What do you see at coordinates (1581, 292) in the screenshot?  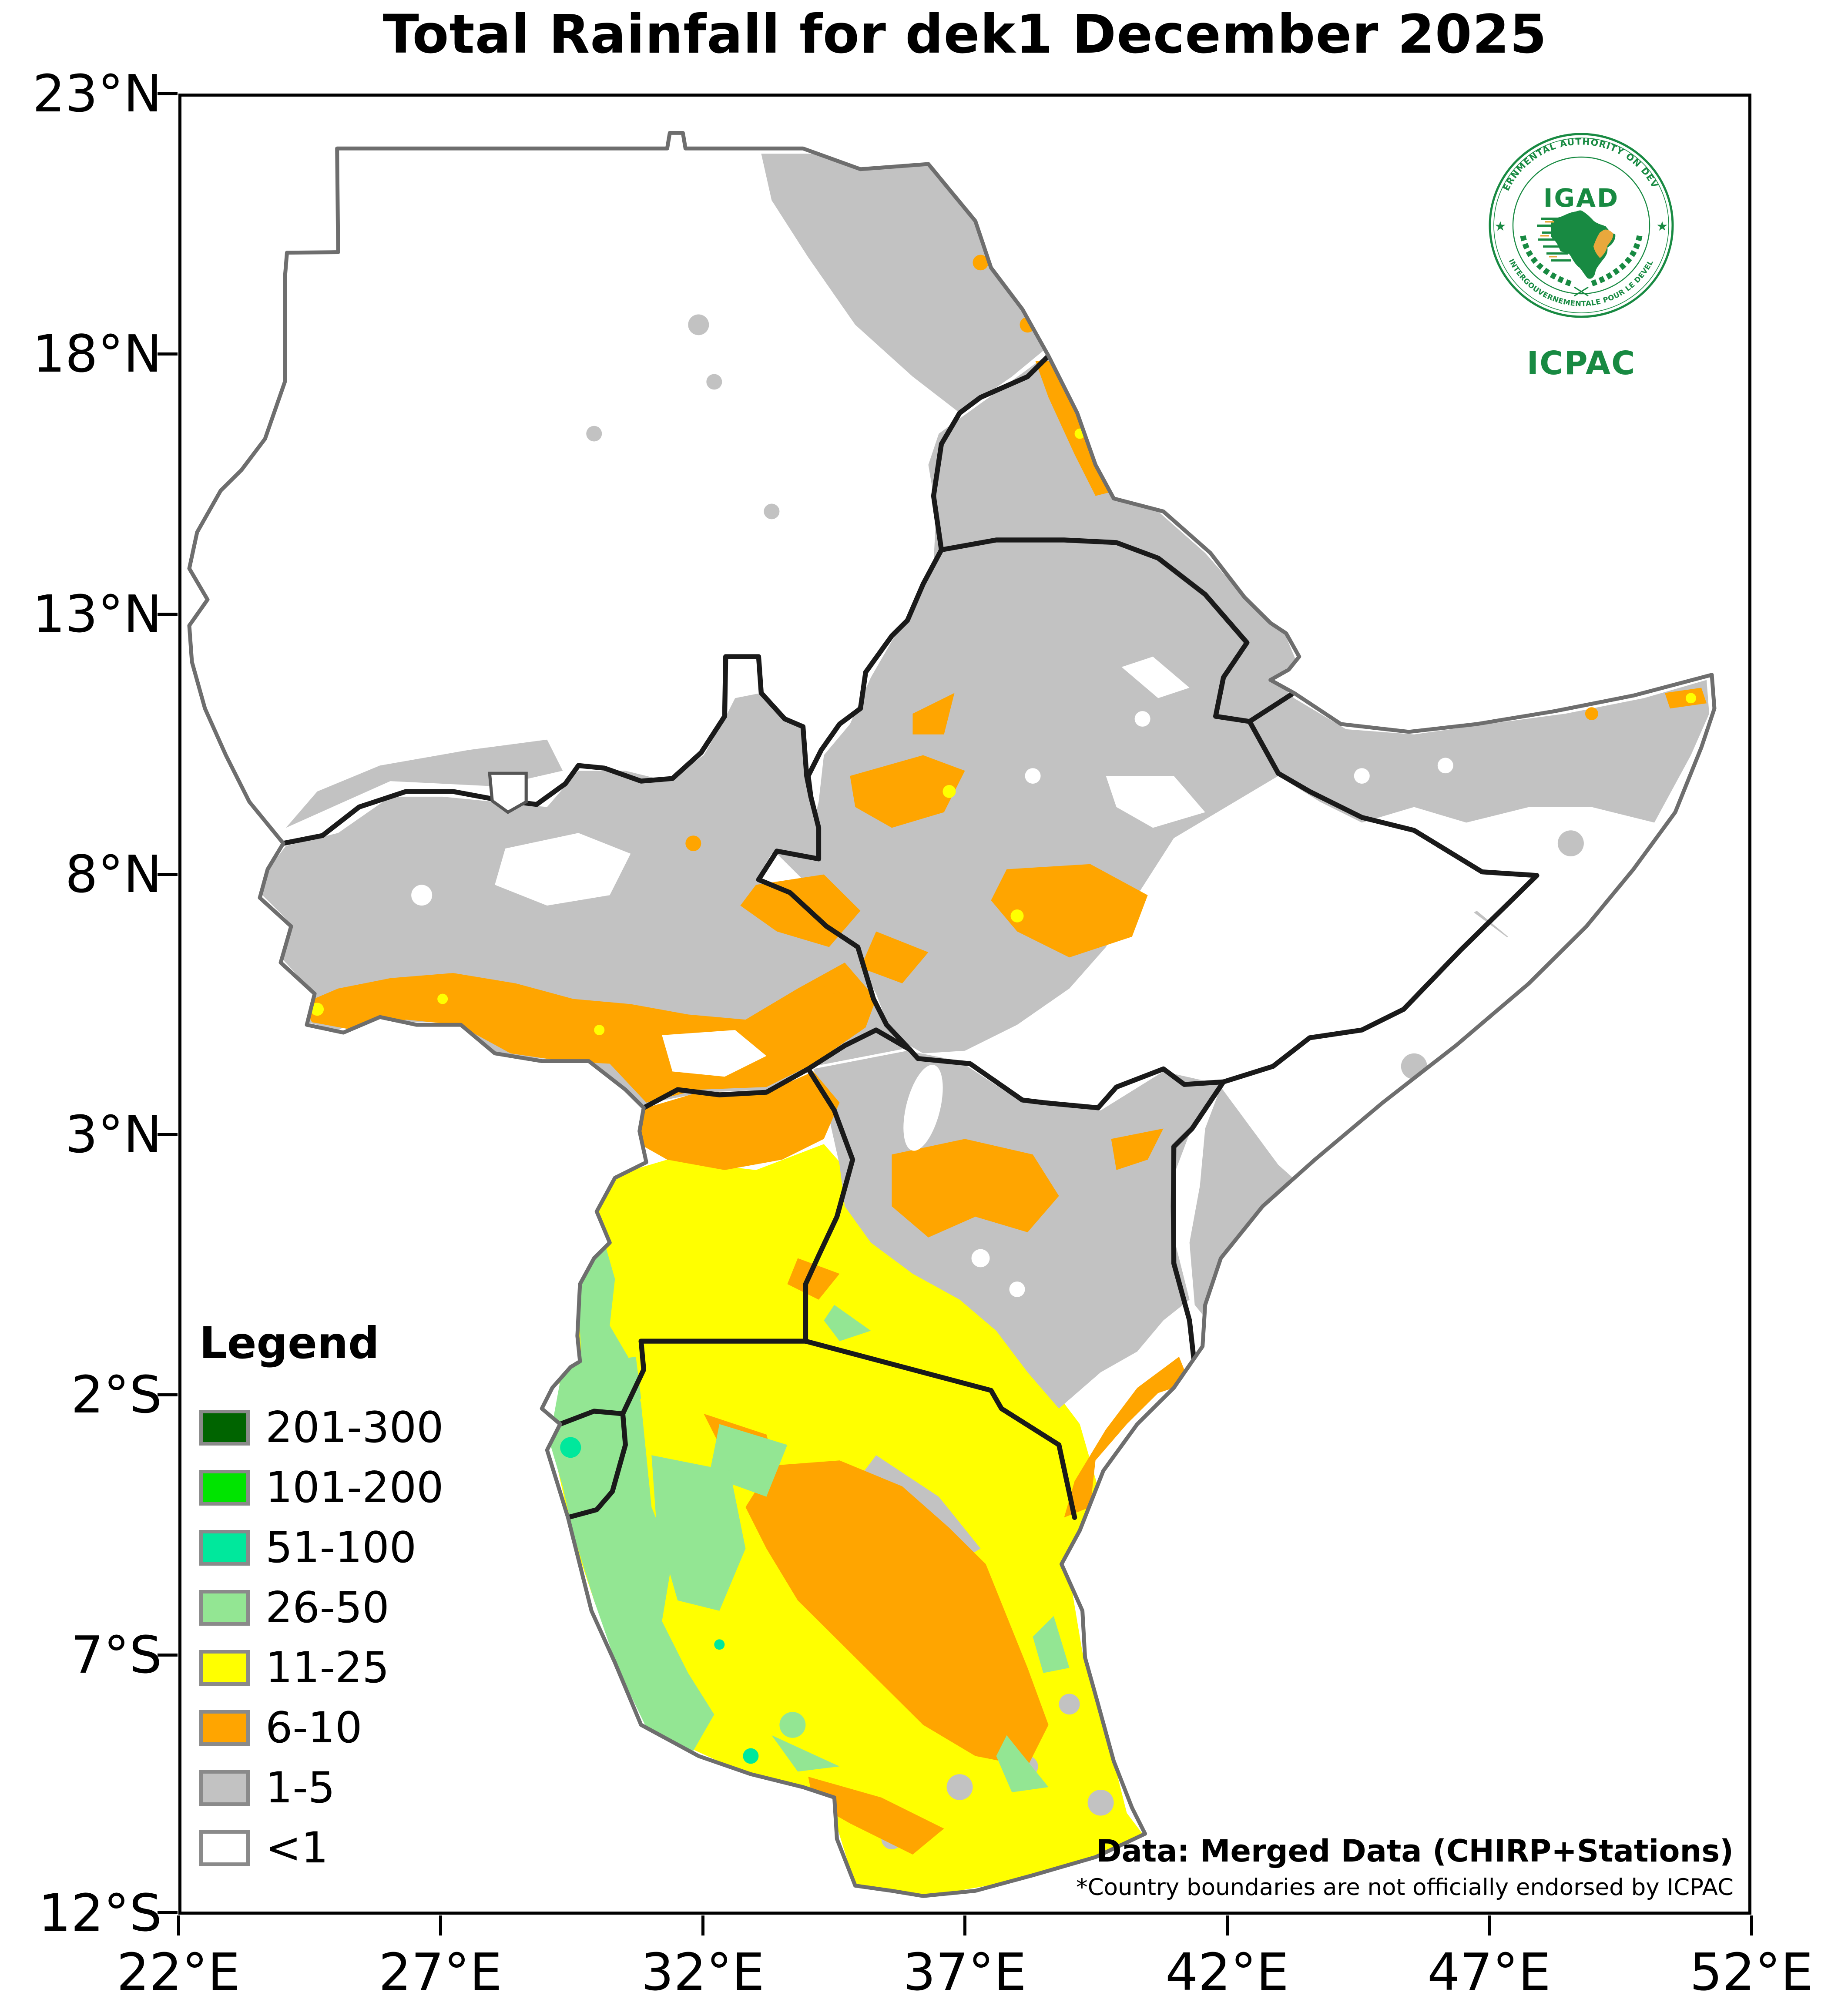 I see `wreath-stems-icon` at bounding box center [1581, 292].